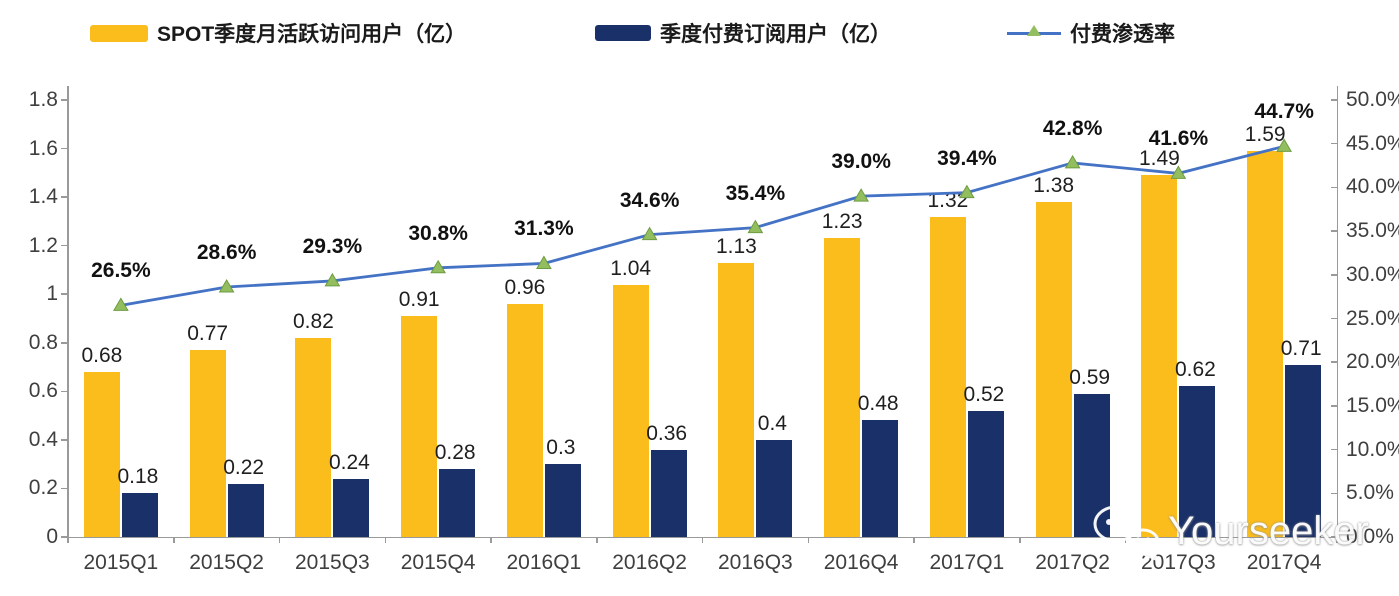 Image resolution: width=1399 pixels, height=596 pixels. I want to click on penetration-legend-line, so click(1034, 30).